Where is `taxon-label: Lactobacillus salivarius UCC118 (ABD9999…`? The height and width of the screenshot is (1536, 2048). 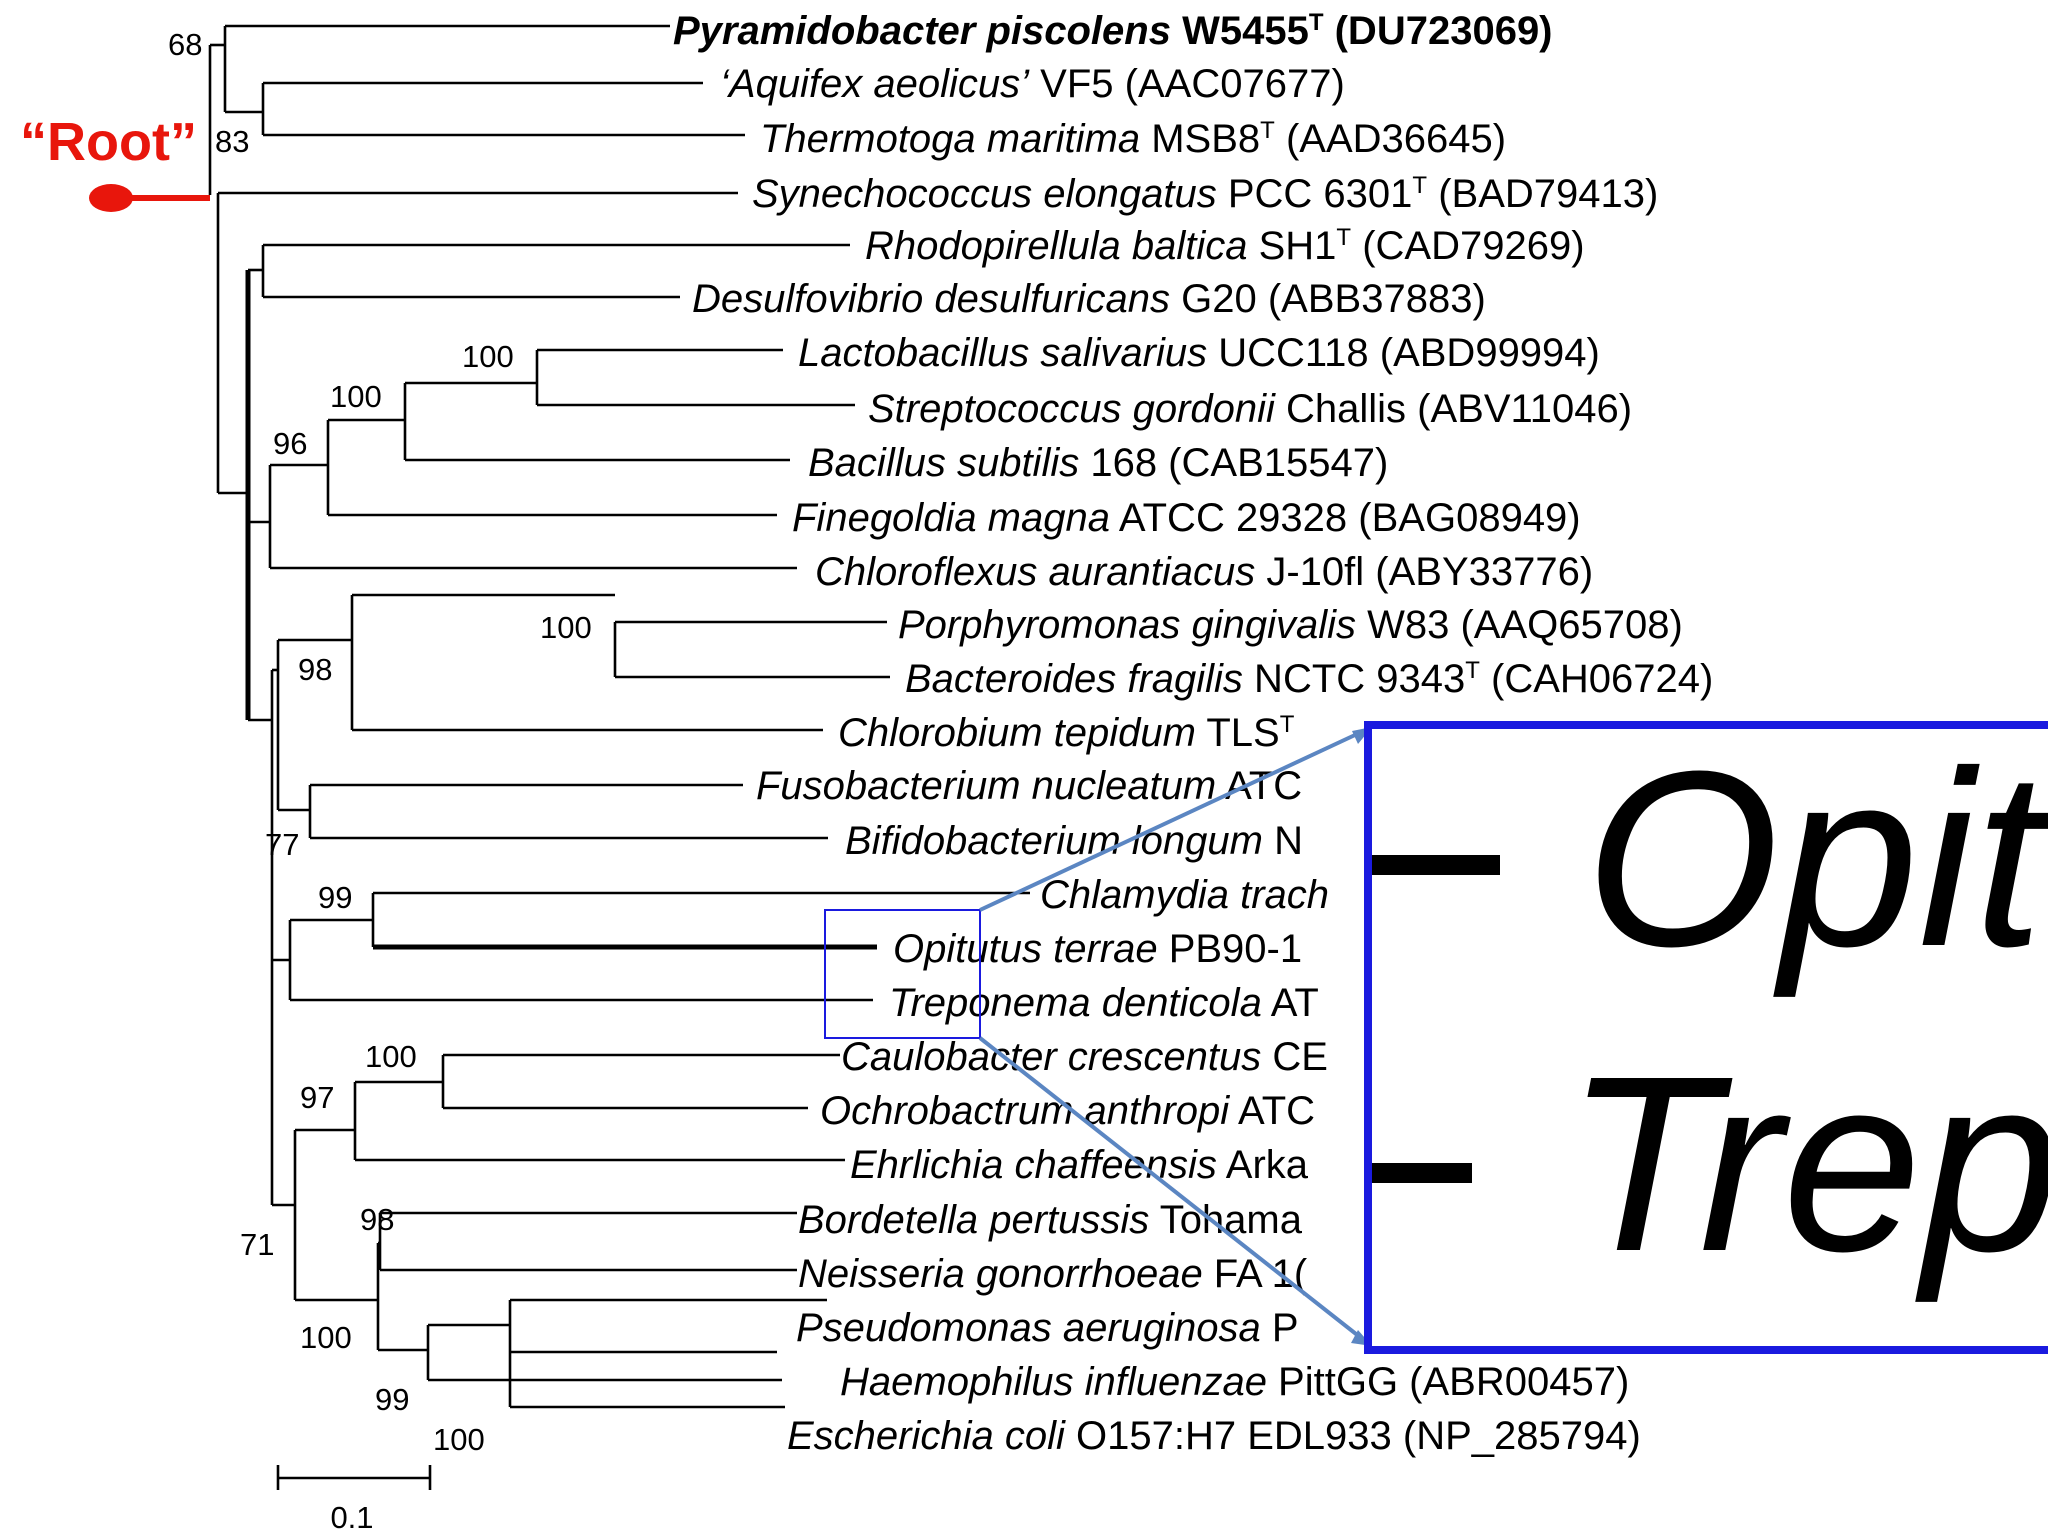 taxon-label: Lactobacillus salivarius UCC118 (ABD9999… is located at coordinates (1199, 353).